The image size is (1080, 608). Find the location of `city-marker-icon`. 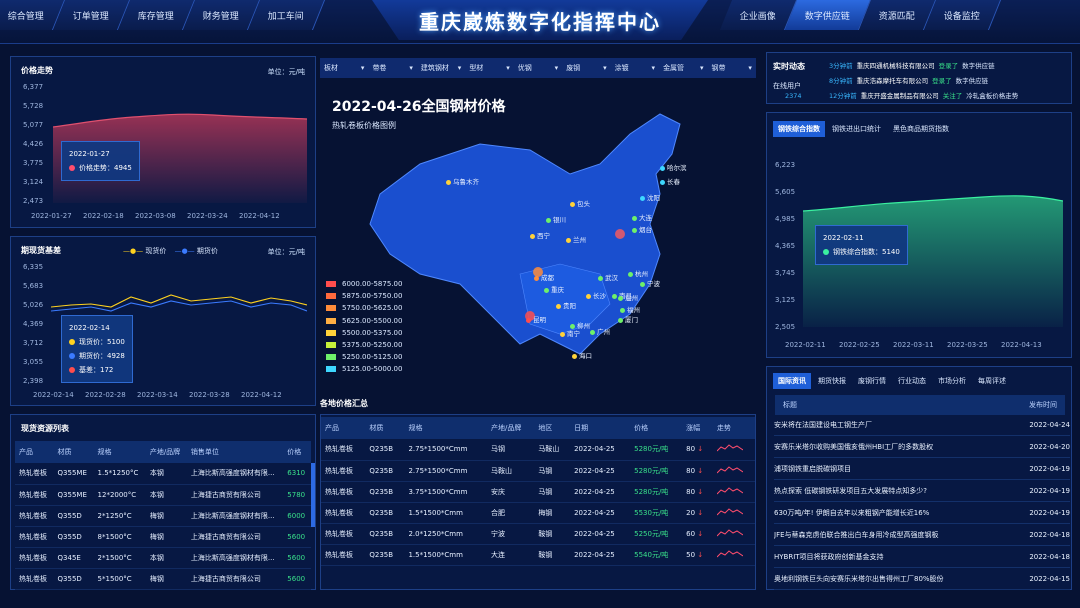

city-marker-icon is located at coordinates (630, 274).